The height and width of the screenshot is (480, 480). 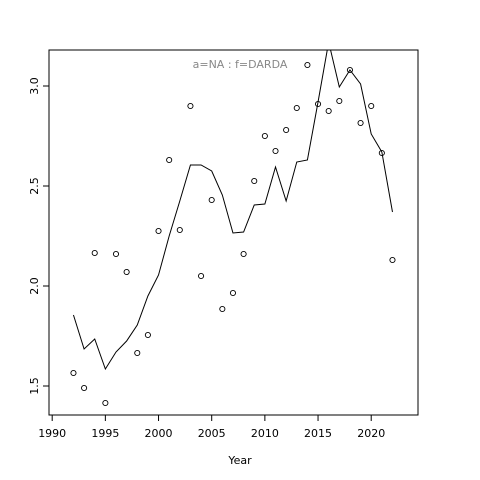 What do you see at coordinates (34, 286) in the screenshot?
I see `y-tick-label: 2.0` at bounding box center [34, 286].